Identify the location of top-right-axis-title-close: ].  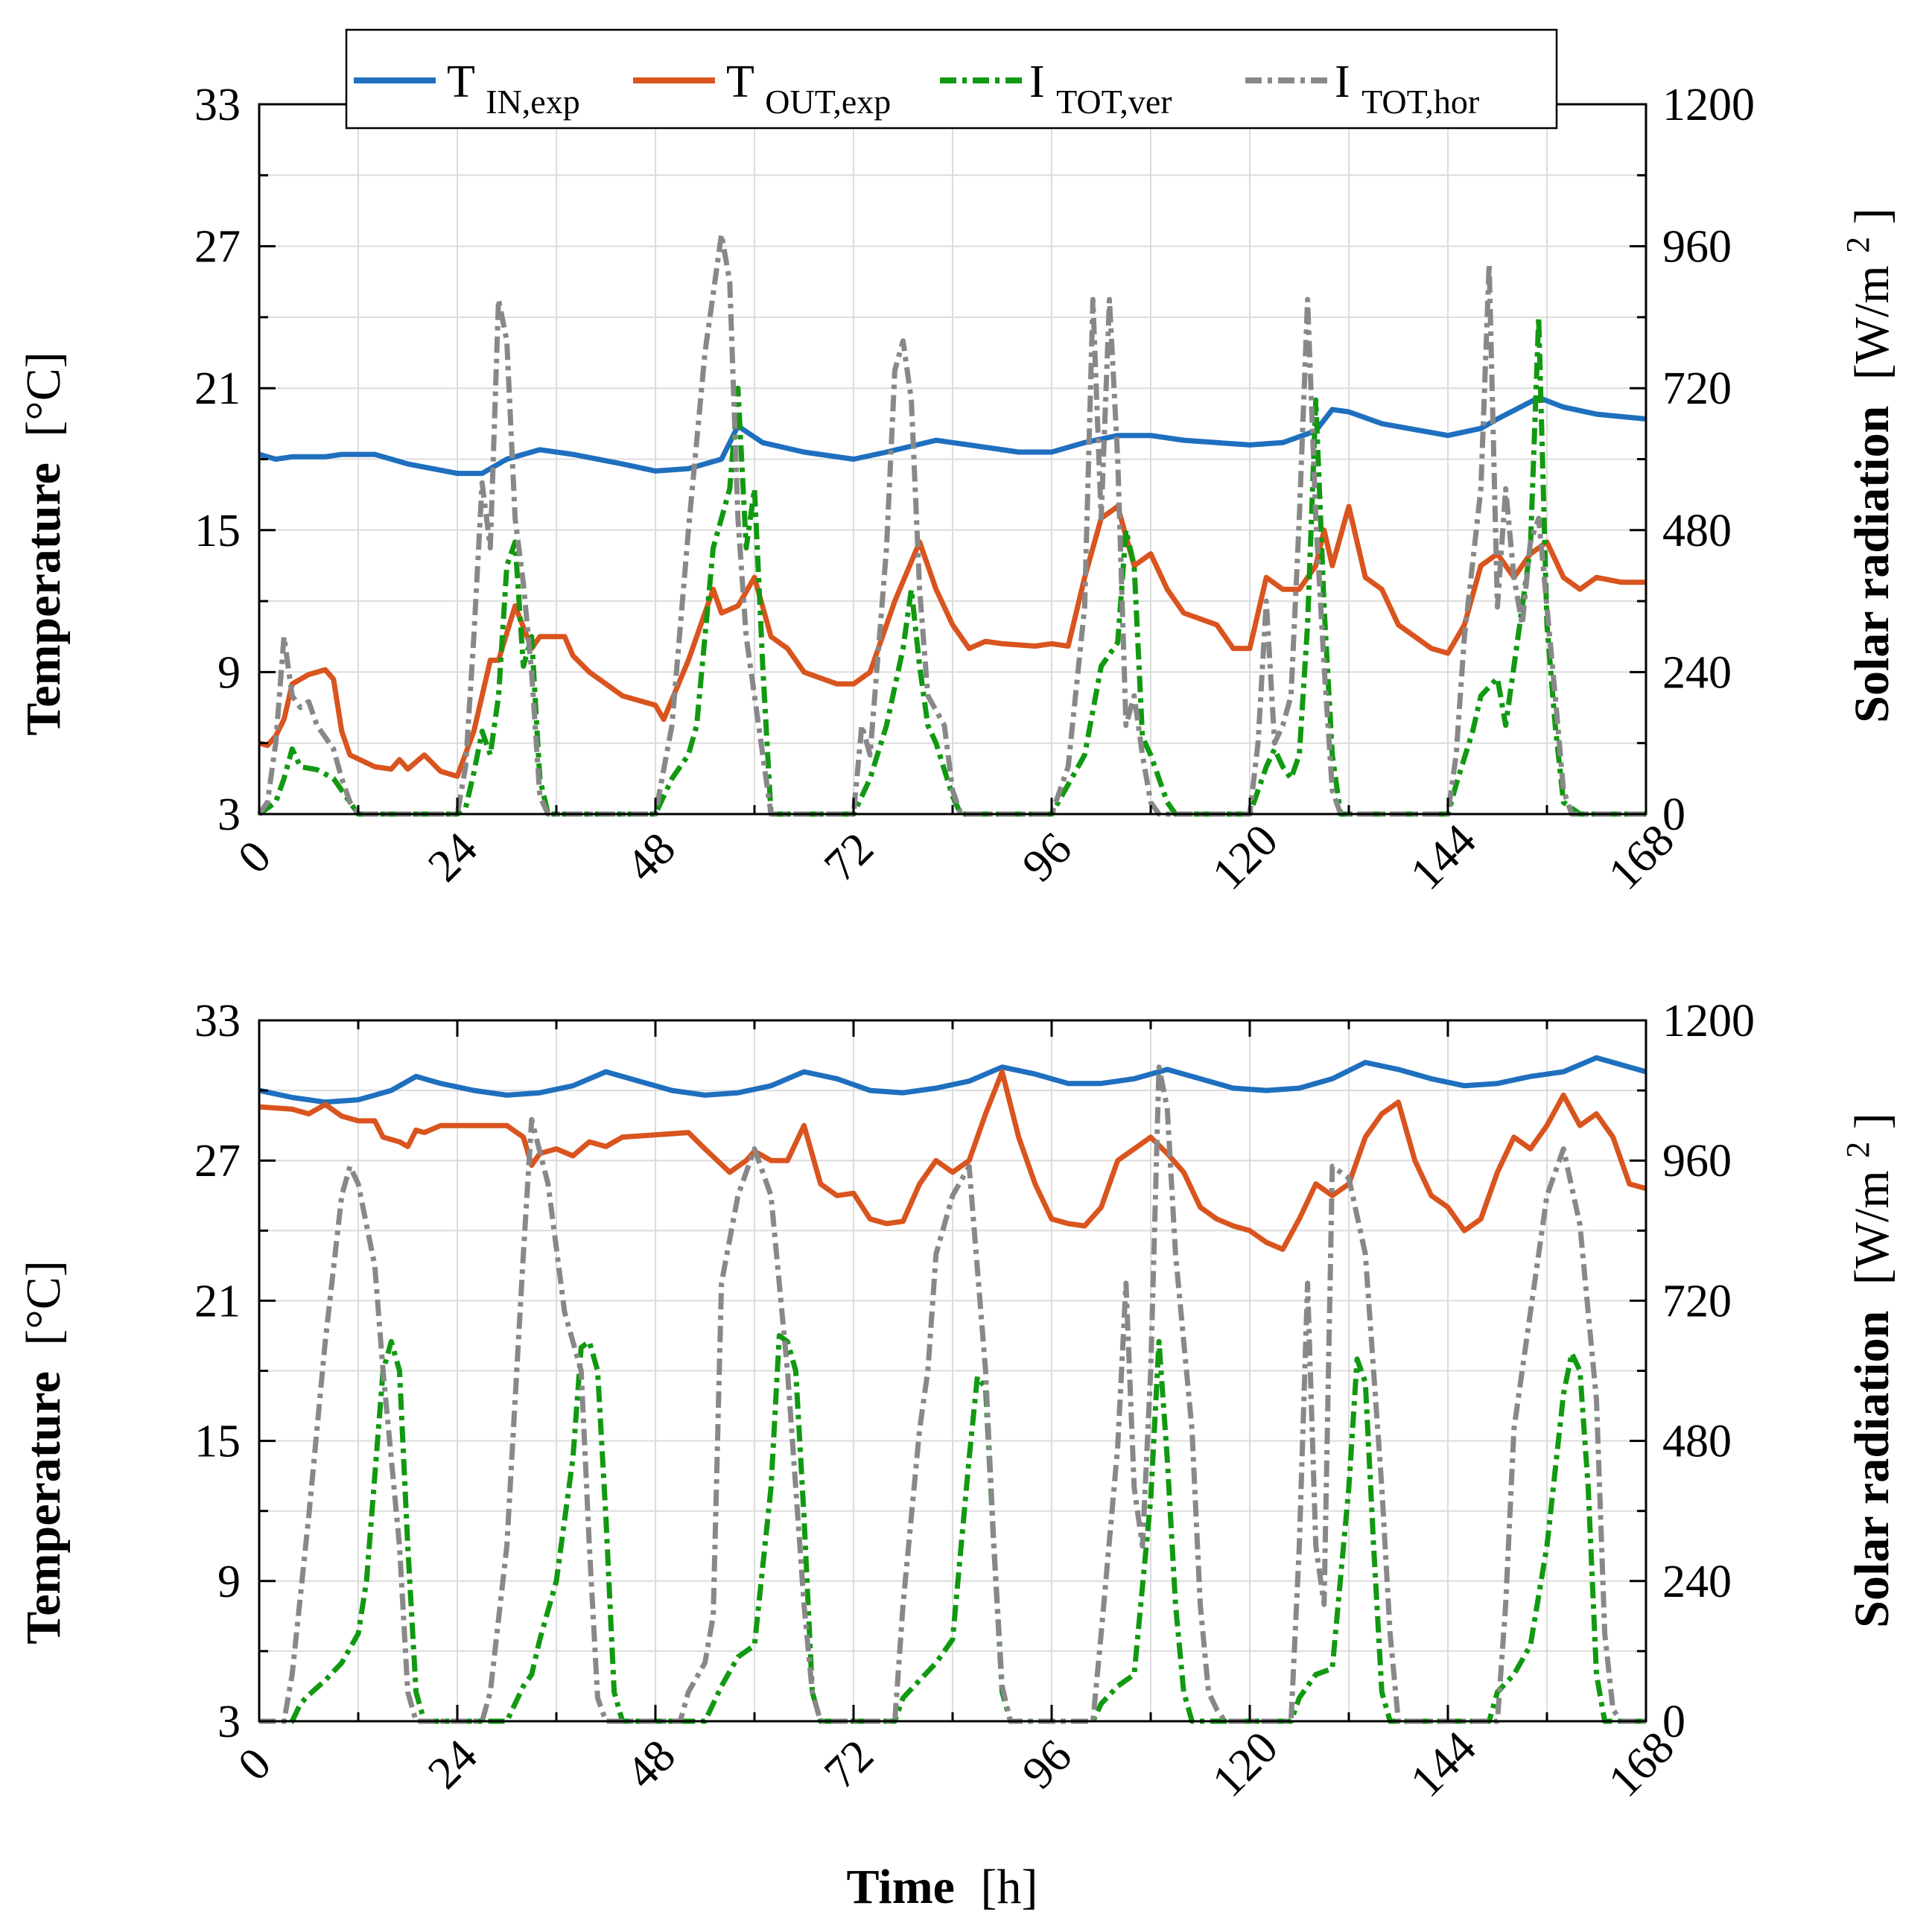
(1872, 216).